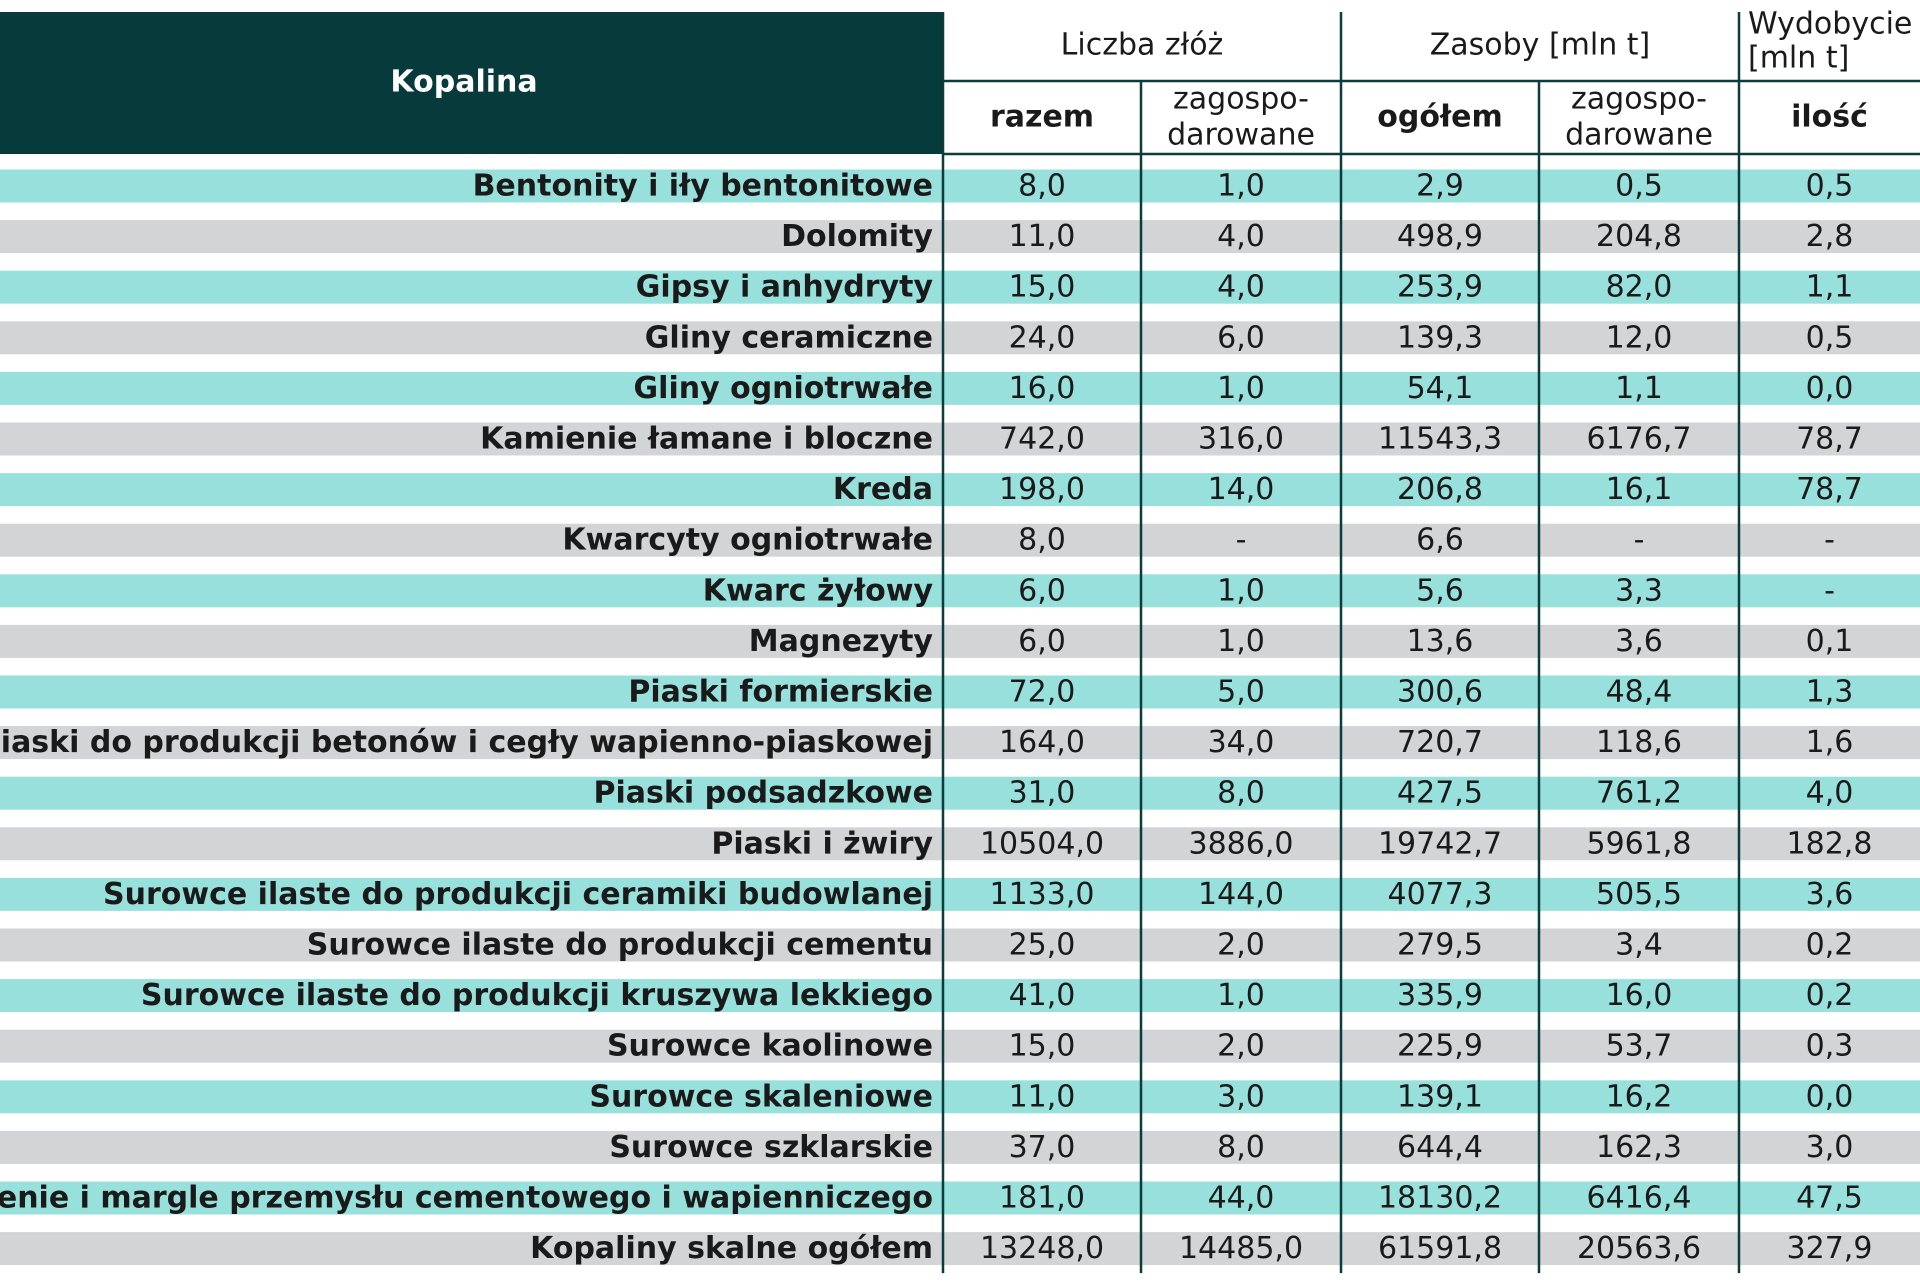 The height and width of the screenshot is (1284, 1920). Describe the element at coordinates (1830, 1248) in the screenshot. I see `cell-value: 327,9` at that location.